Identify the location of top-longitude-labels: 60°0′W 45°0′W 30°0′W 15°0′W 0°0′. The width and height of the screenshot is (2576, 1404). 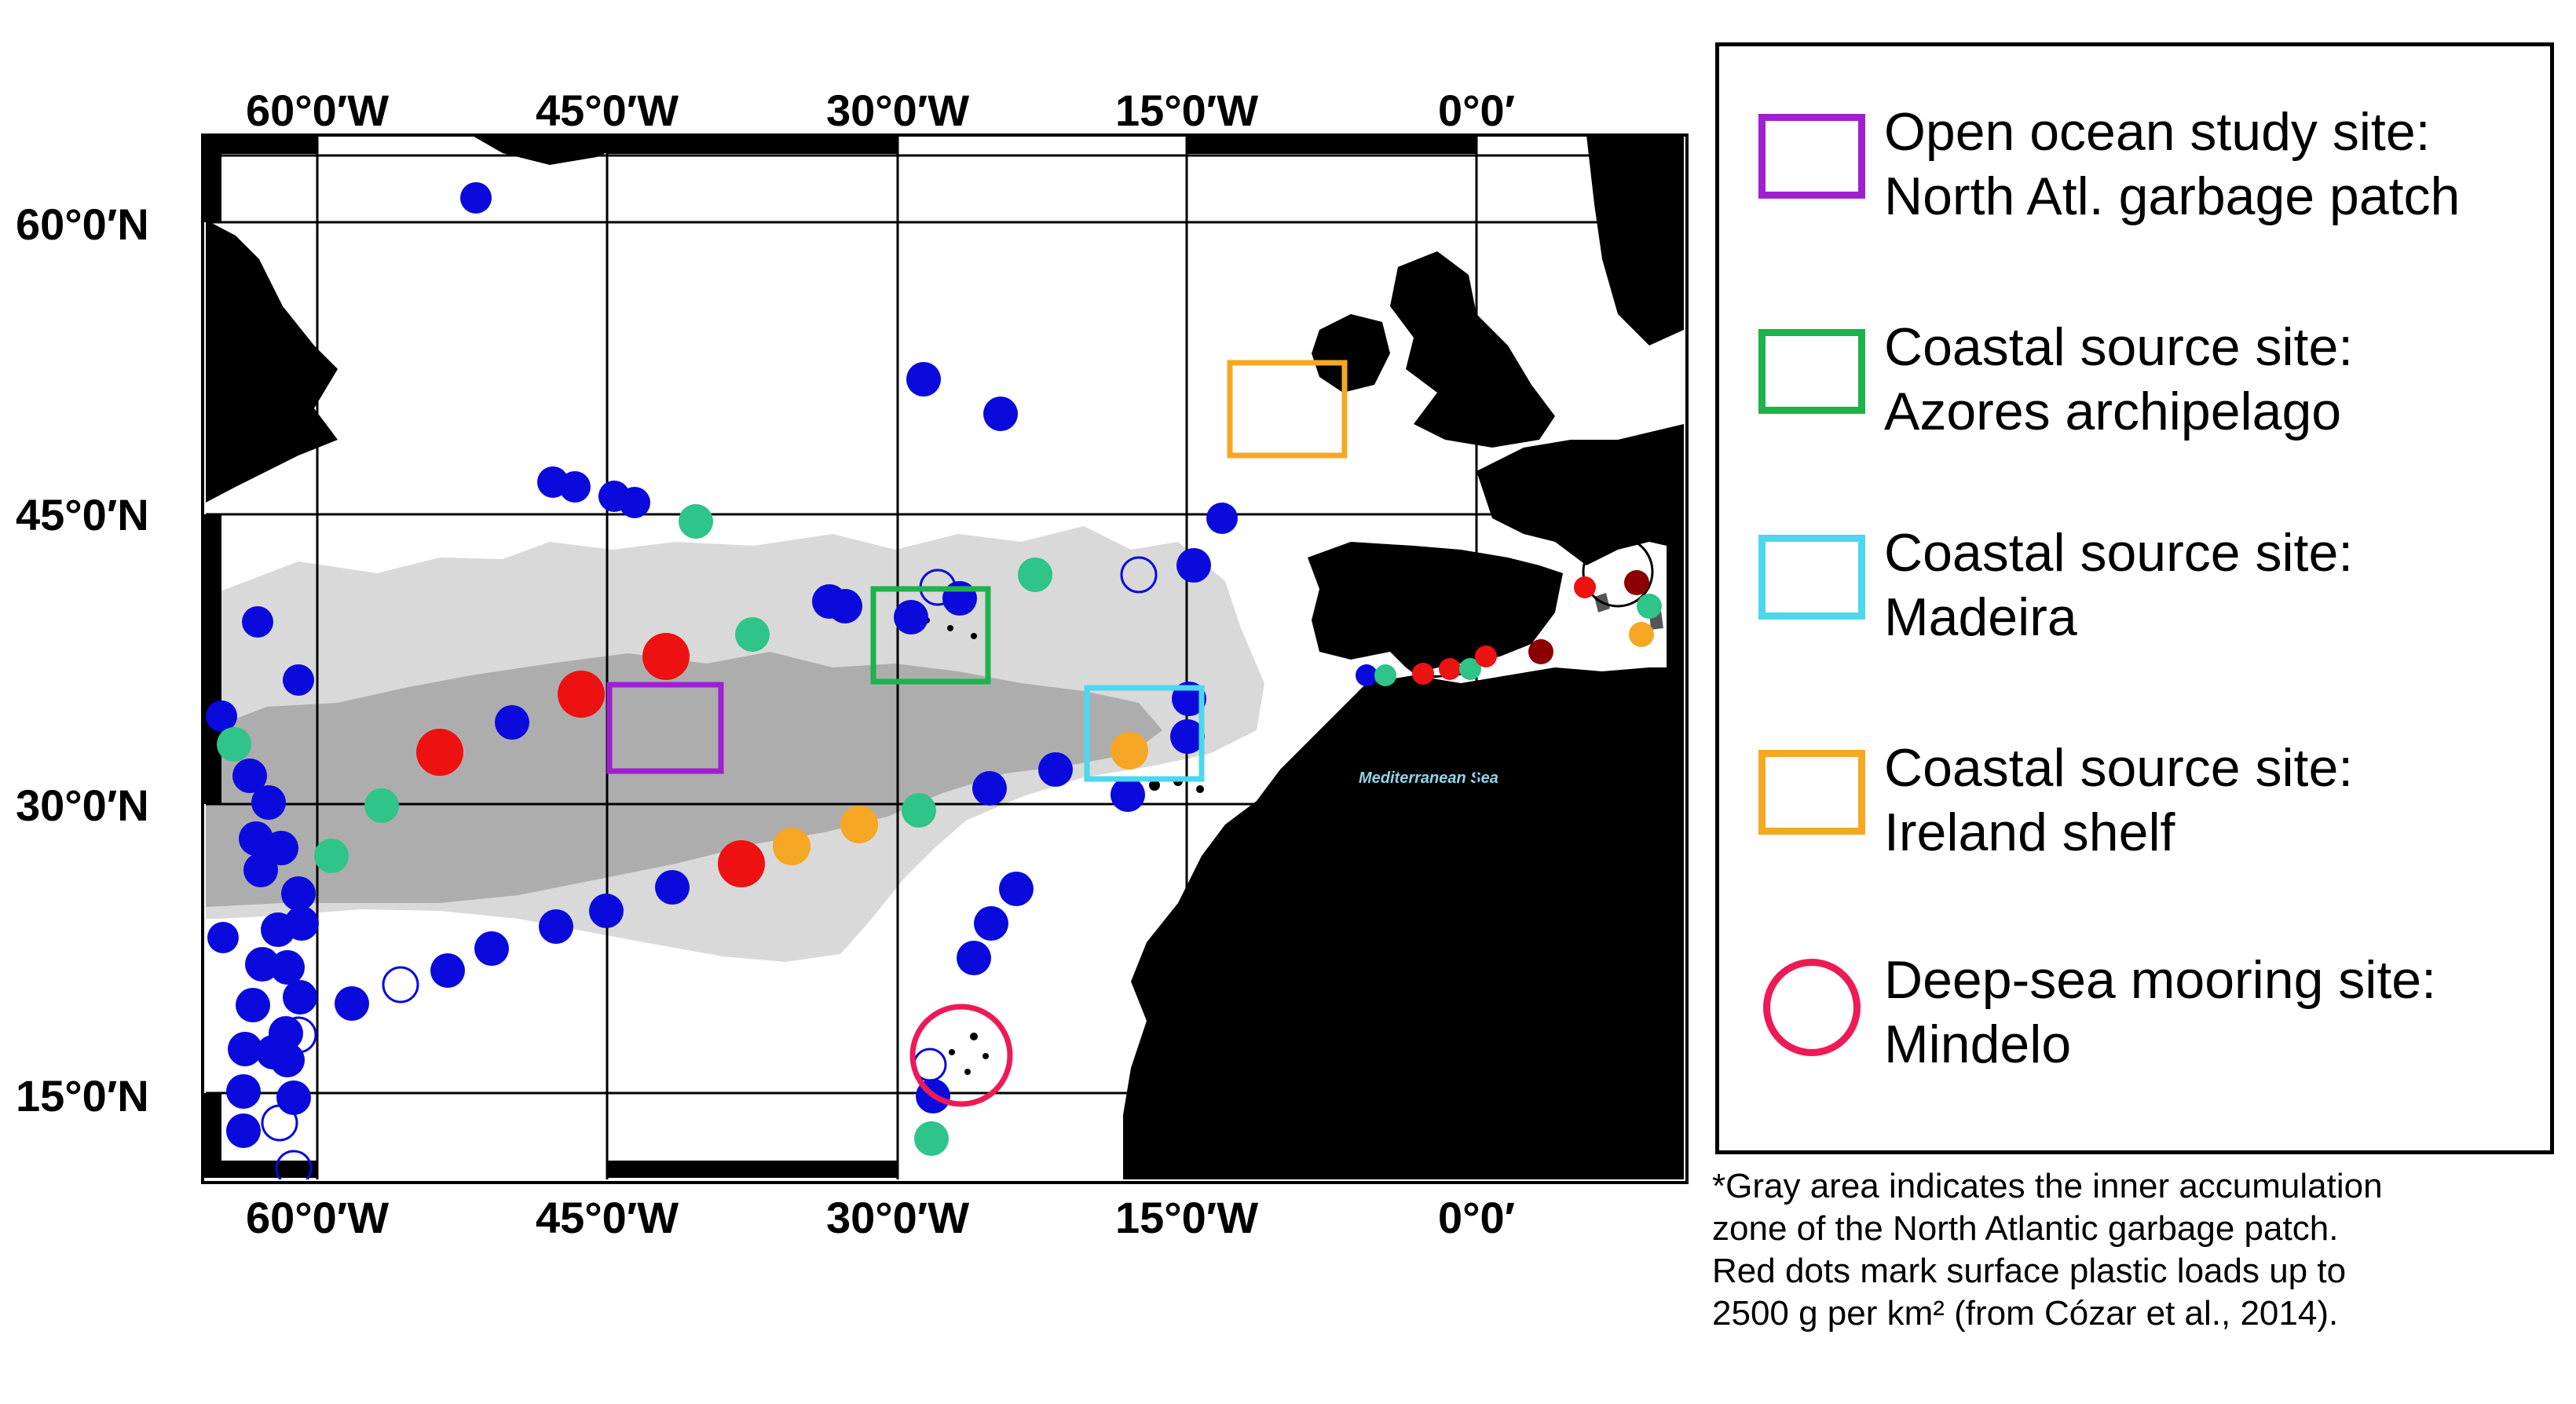
(881, 110).